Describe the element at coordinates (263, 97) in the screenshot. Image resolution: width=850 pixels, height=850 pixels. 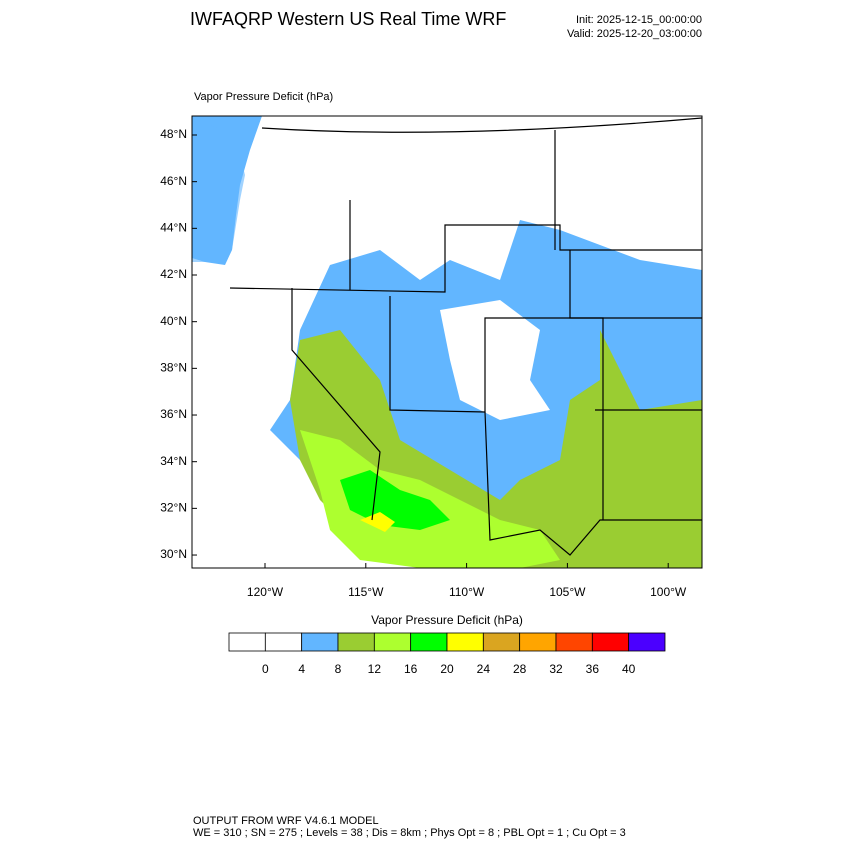
I see `map-title: Vapor Pressure Deficit (hPa)` at that location.